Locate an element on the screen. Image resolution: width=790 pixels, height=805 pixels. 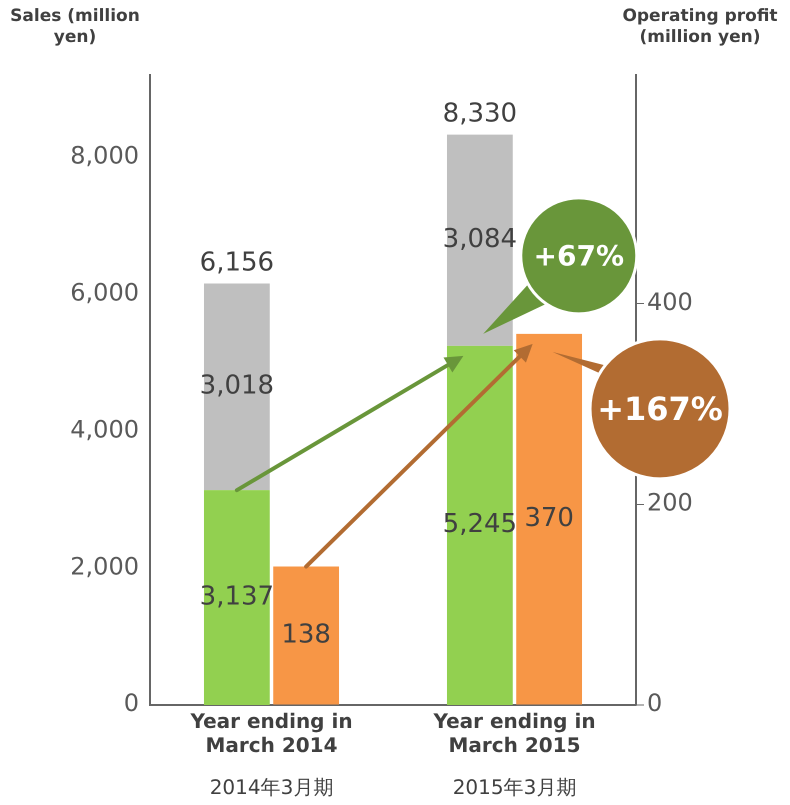
data-label: 3,018 is located at coordinates (237, 385).